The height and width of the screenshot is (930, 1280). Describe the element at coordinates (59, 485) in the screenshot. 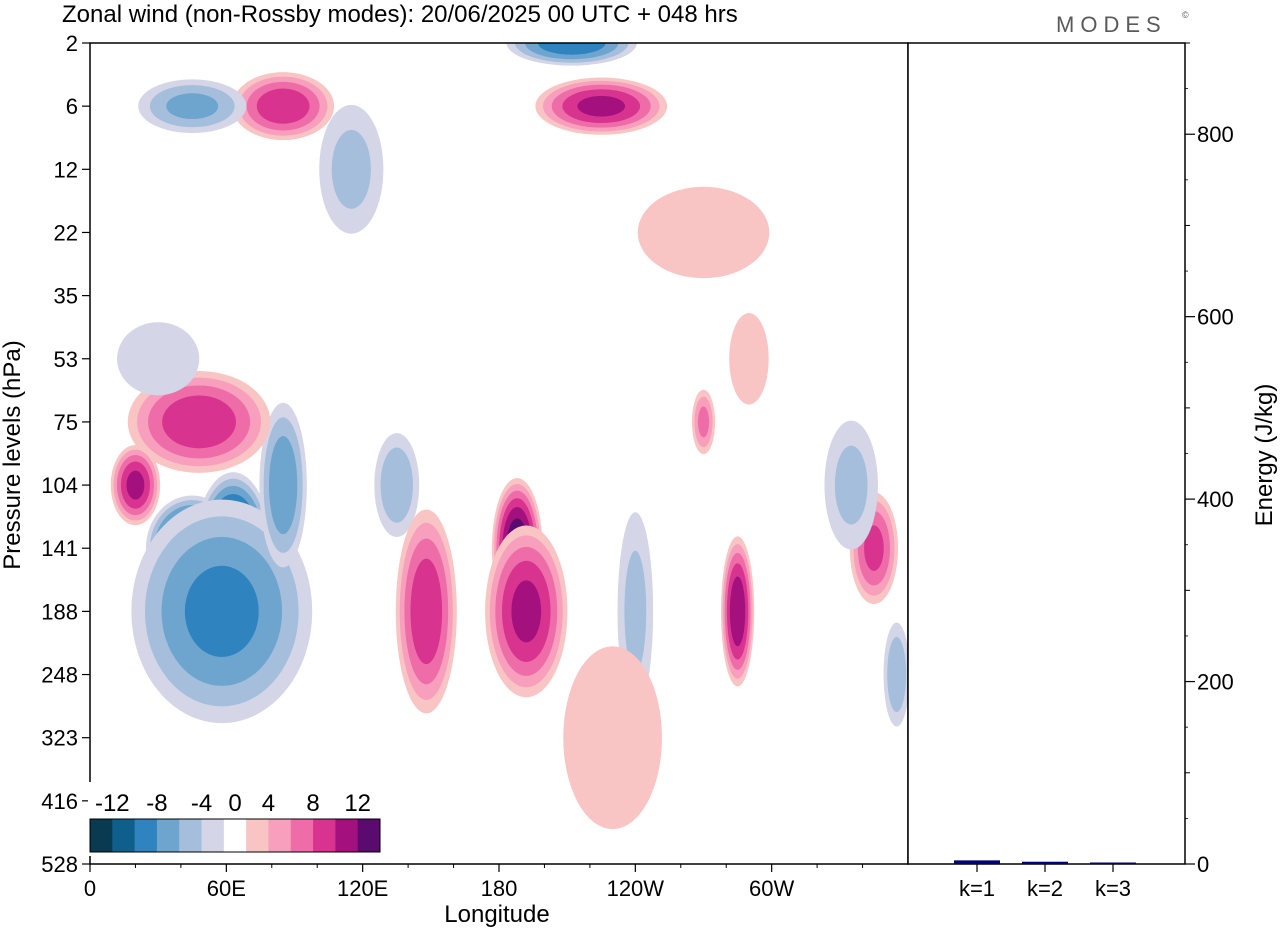

I see `y-tick-label: 104` at that location.